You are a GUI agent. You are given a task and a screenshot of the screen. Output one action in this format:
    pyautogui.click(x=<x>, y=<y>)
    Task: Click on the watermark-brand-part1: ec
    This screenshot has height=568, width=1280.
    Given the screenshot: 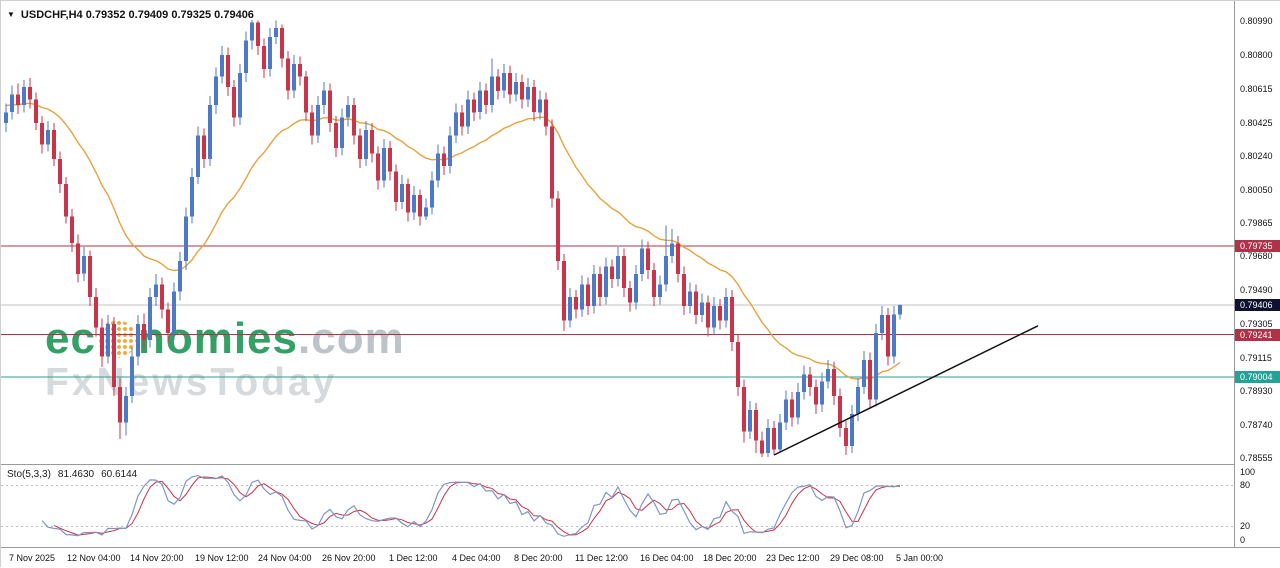 What is the action you would take?
    pyautogui.click(x=70, y=338)
    